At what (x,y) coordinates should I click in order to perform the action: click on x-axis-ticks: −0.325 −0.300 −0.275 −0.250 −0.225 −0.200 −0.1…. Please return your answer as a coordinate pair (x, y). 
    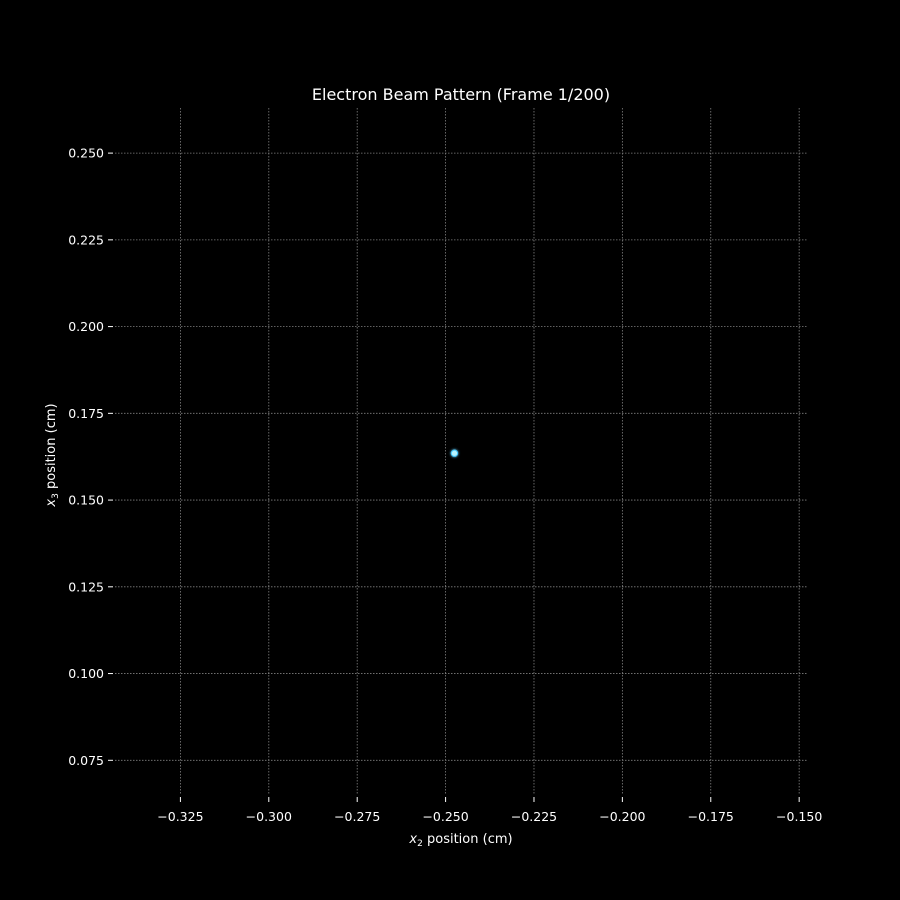
    Looking at the image, I should click on (489, 810).